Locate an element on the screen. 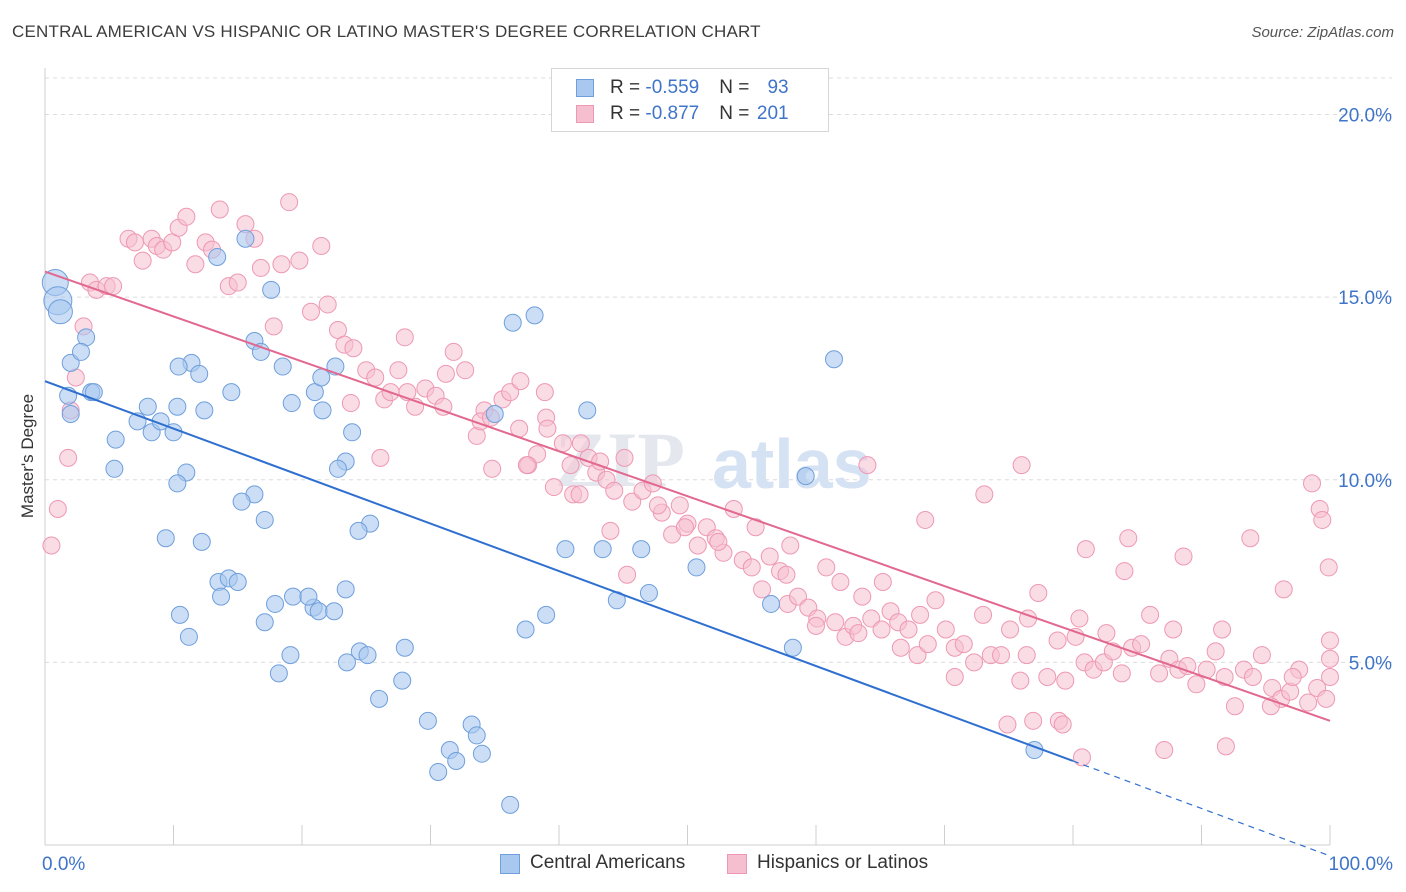 The height and width of the screenshot is (892, 1406). legend-r-value: -0.877 is located at coordinates (672, 113).